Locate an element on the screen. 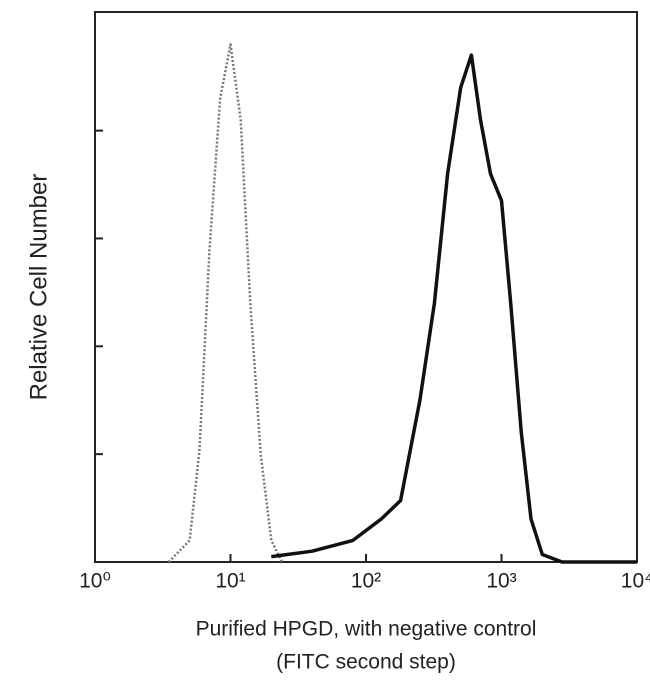  x-tick-label: 10⁴ is located at coordinates (635, 581).